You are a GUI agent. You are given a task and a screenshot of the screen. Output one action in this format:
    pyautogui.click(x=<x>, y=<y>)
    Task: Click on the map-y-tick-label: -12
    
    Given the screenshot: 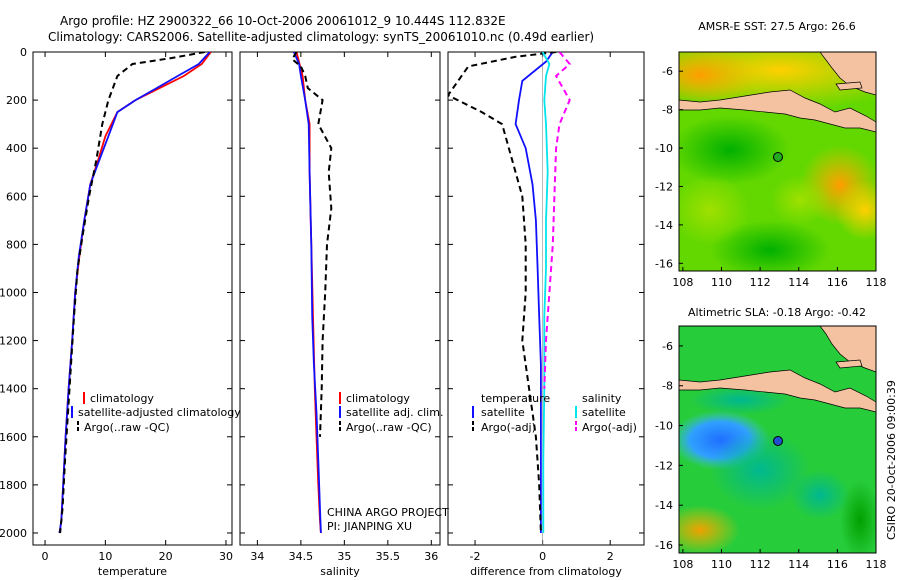 What is the action you would take?
    pyautogui.click(x=664, y=465)
    